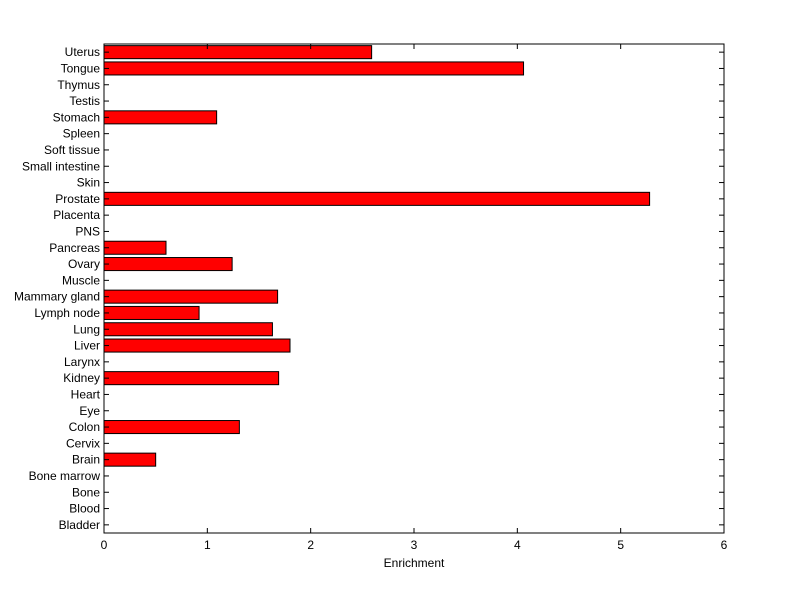  I want to click on bar-lymph-node, so click(151, 312).